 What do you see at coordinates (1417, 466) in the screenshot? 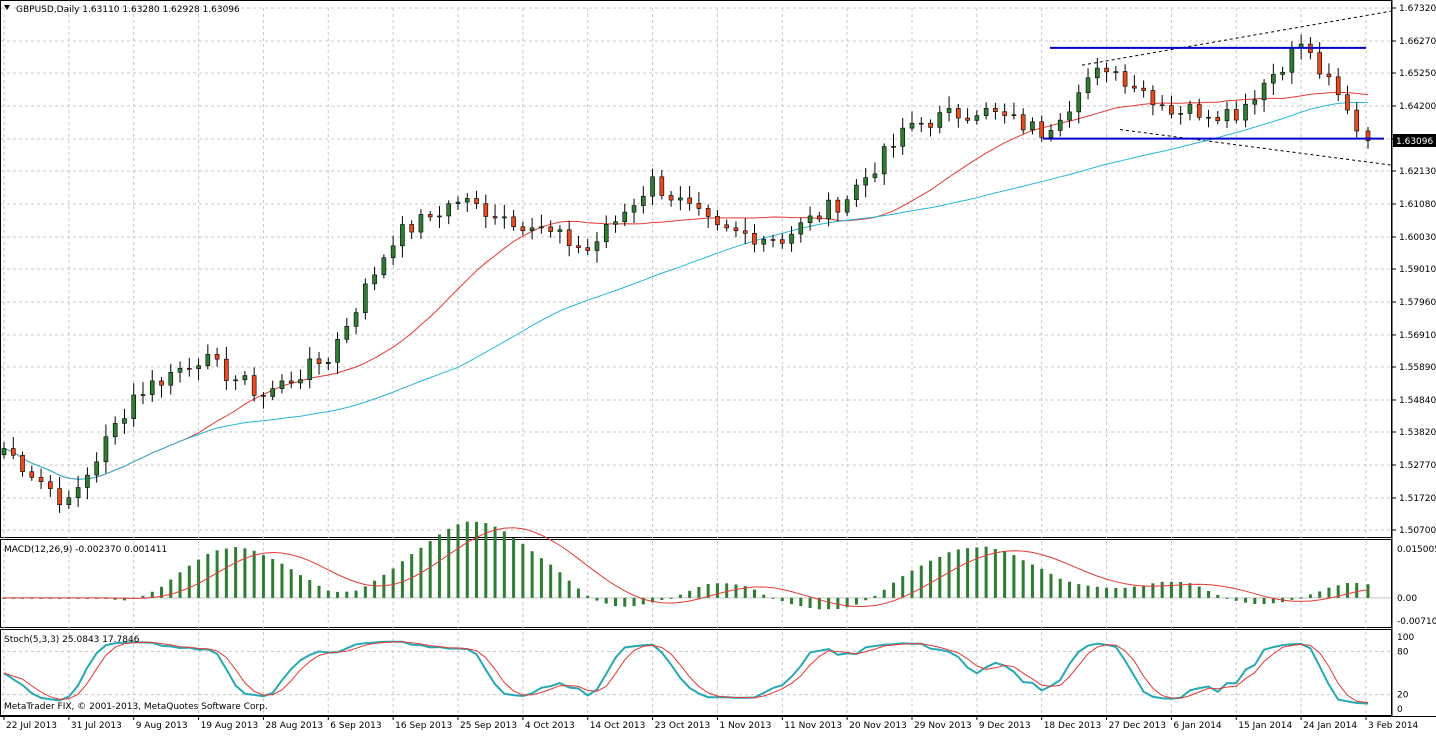
I see `price-tick-label: 1.52770` at bounding box center [1417, 466].